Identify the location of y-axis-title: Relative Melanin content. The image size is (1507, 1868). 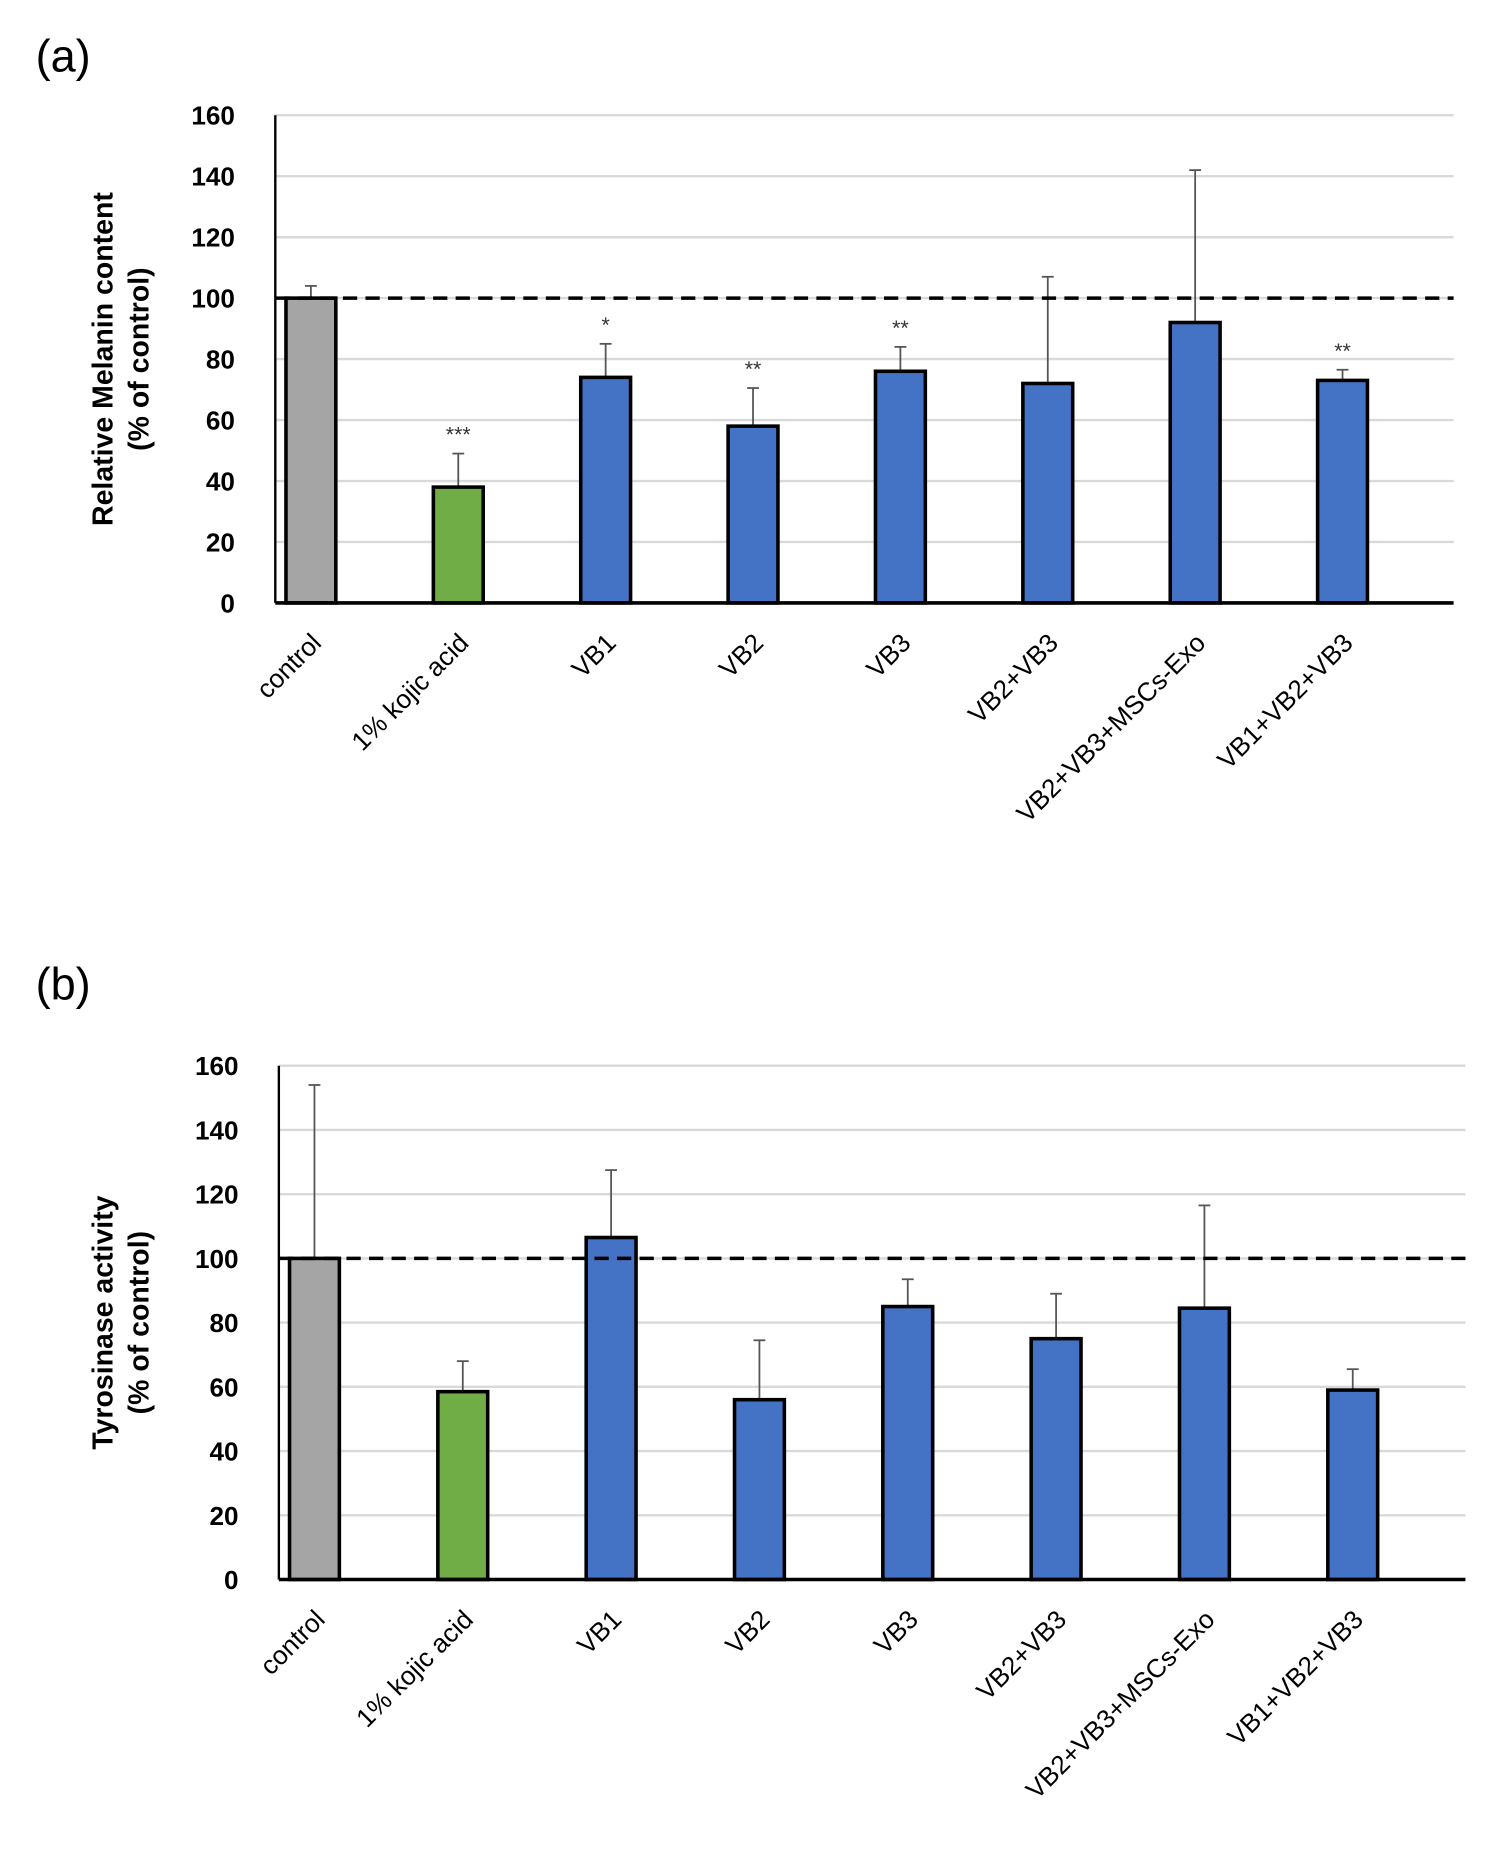
(104, 359).